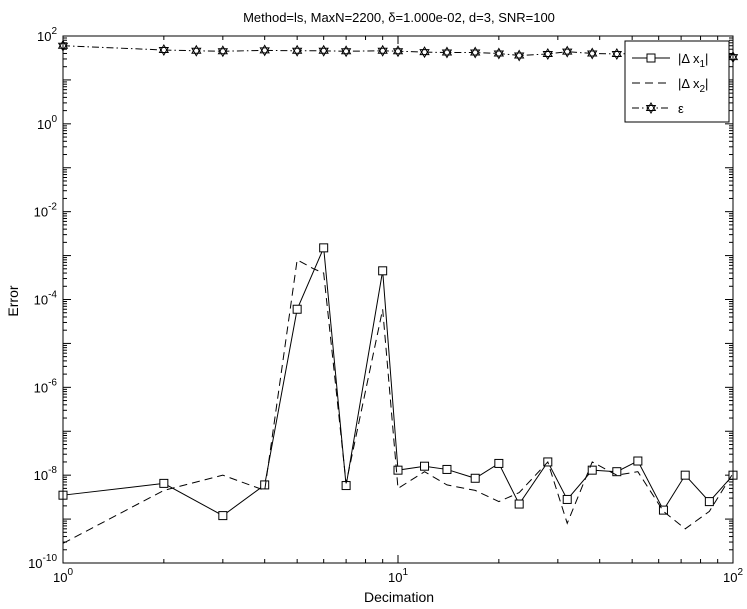 The image size is (747, 609). I want to click on y-tick-label: 10⁻¹⁰, so click(42, 562).